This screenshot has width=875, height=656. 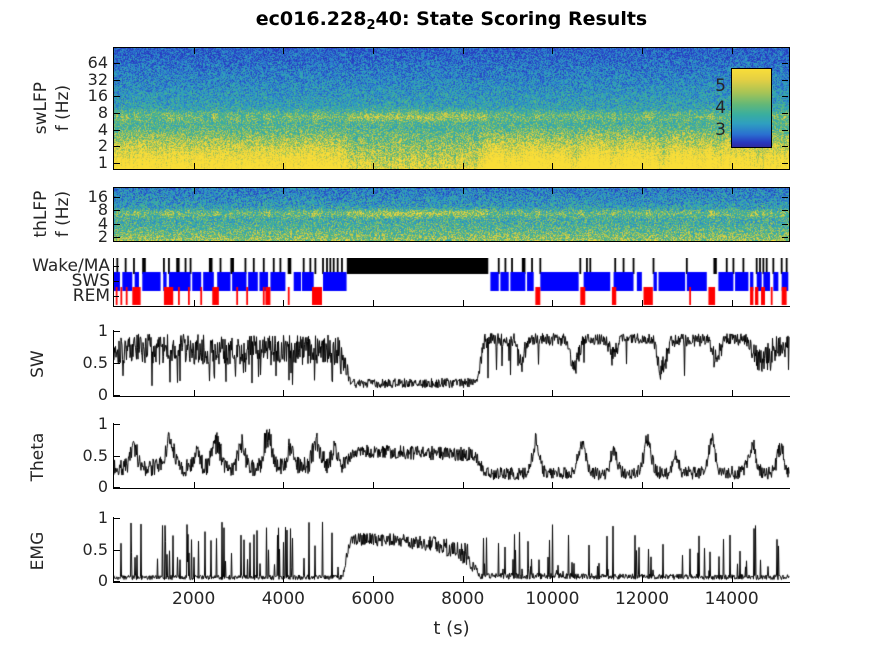 What do you see at coordinates (102, 223) in the screenshot?
I see `thlfp-y-tick-label: 4` at bounding box center [102, 223].